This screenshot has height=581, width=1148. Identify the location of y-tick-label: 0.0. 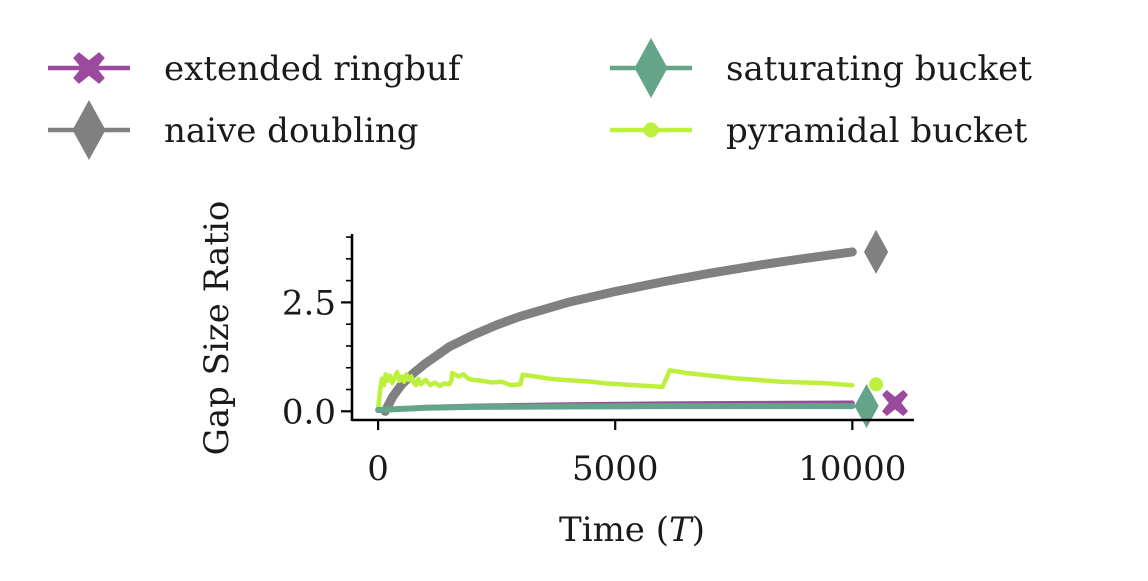
(309, 412).